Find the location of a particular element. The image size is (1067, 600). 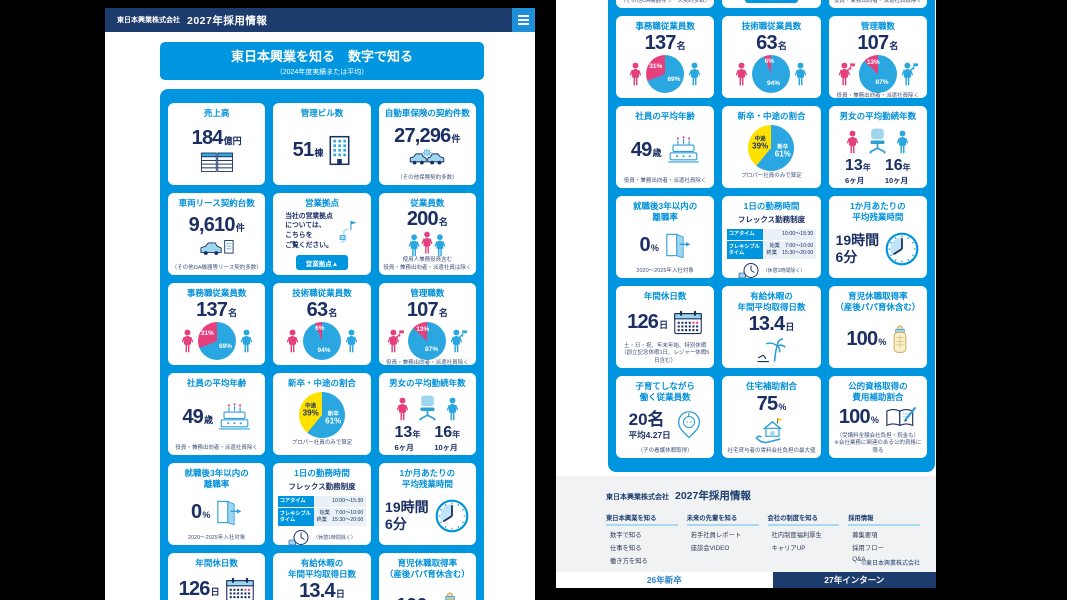

card-main: 0% is located at coordinates (665, 244).